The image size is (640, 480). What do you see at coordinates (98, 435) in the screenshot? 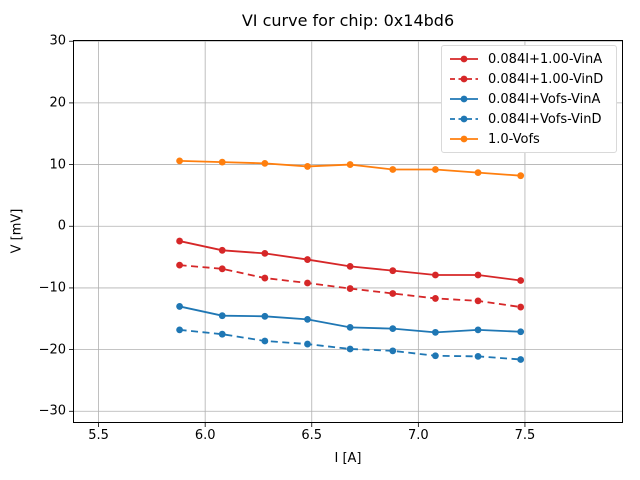
I see `x-tick-label: 5.5` at bounding box center [98, 435].